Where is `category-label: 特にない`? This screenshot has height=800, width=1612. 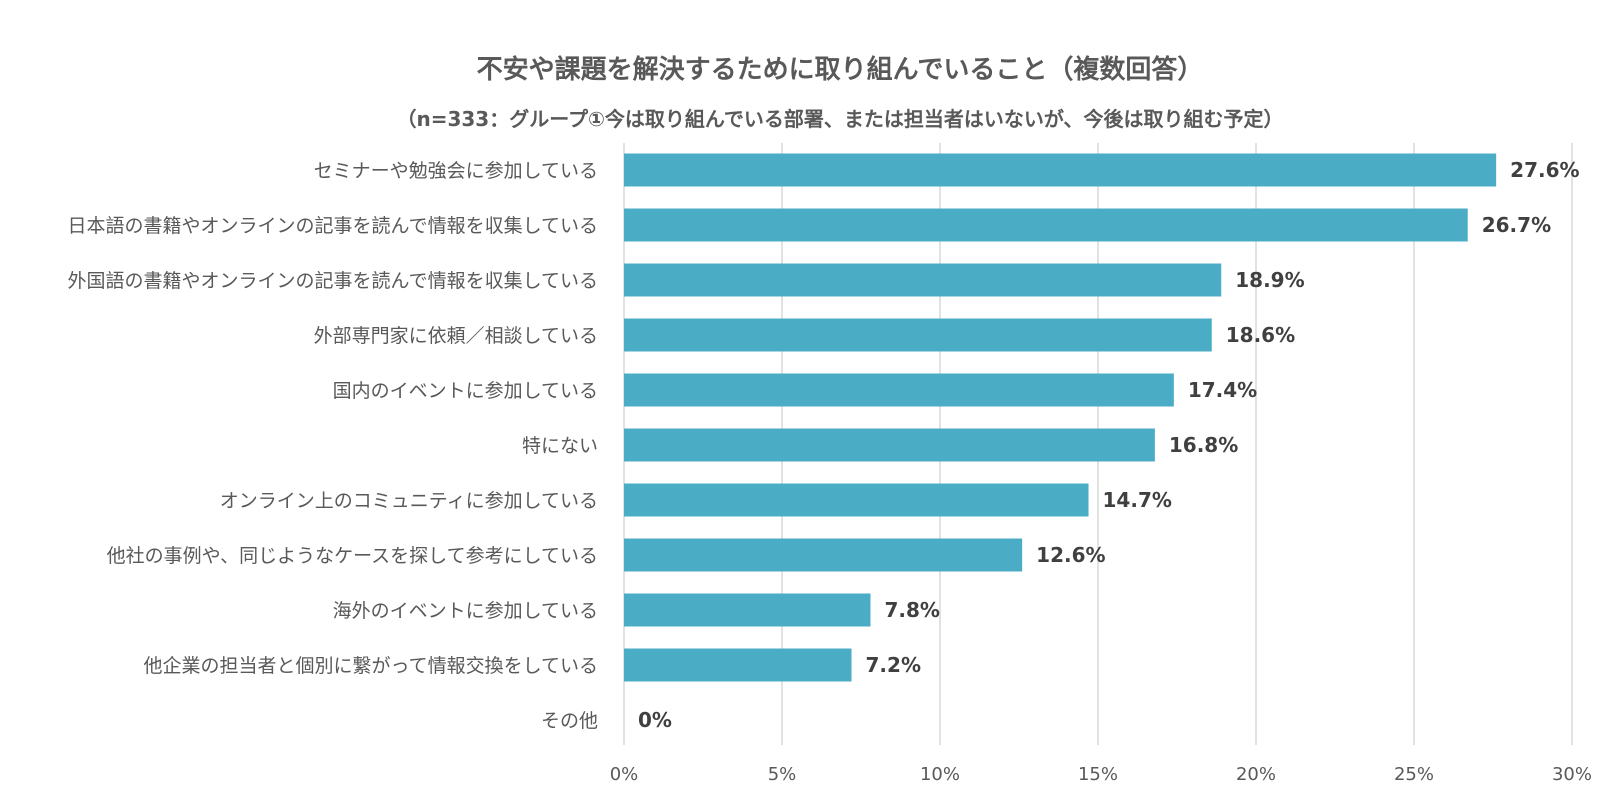 category-label: 特にない is located at coordinates (560, 446).